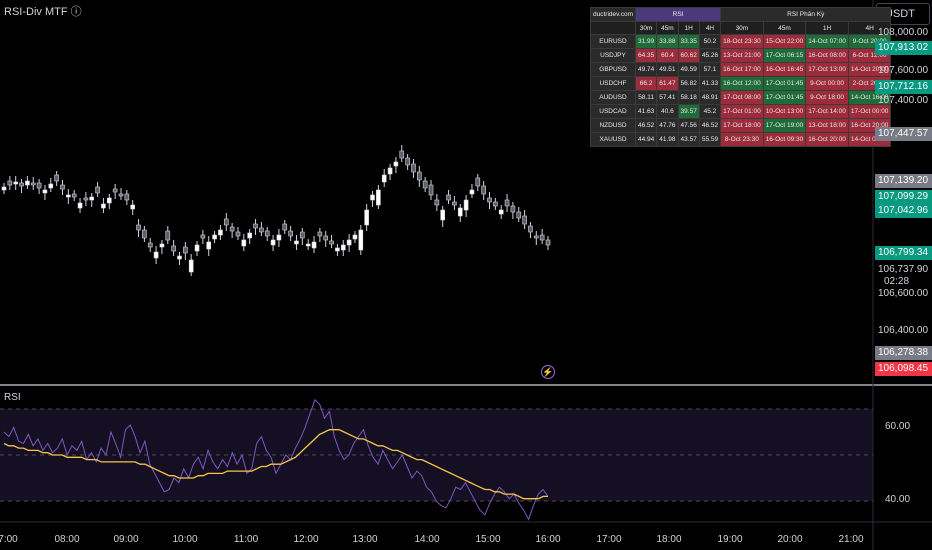  I want to click on divergence-date-cell: 17-Oct 06:15, so click(784, 55).